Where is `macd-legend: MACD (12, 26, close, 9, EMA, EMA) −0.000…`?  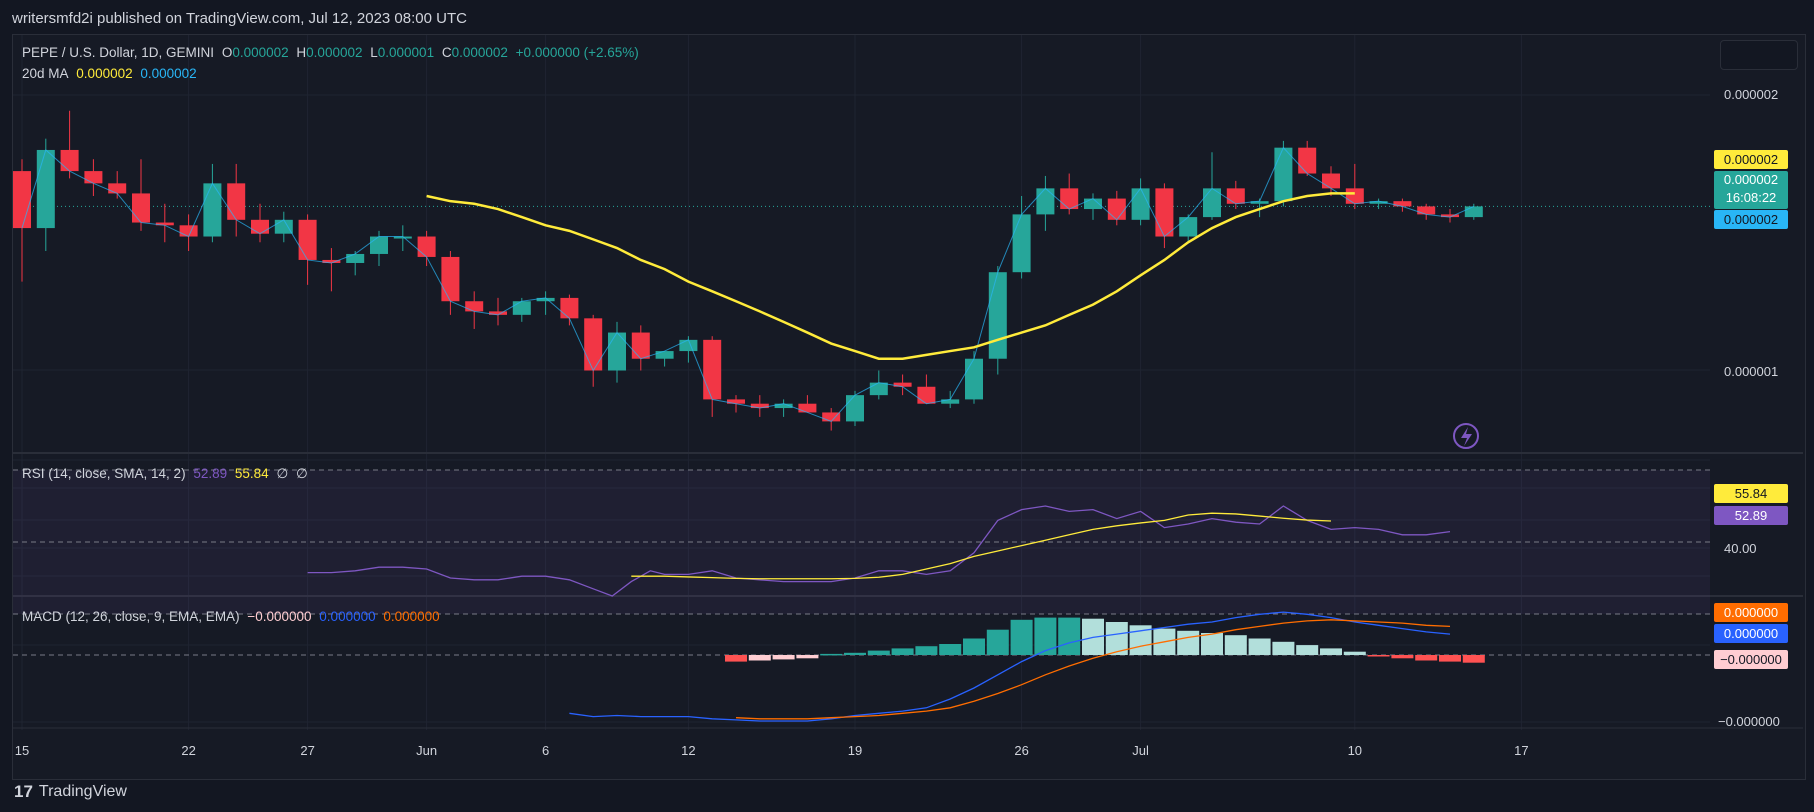
macd-legend: MACD (12, 26, close, 9, EMA, EMA) −0.000… is located at coordinates (233, 616).